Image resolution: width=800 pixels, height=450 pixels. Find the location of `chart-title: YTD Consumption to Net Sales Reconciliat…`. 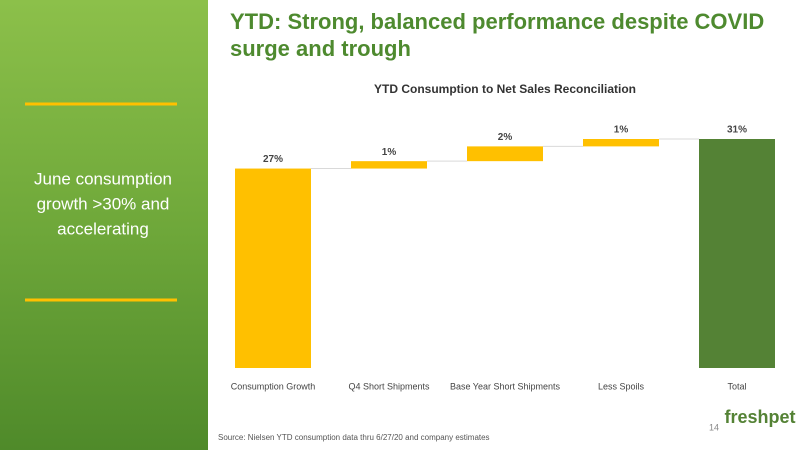

chart-title: YTD Consumption to Net Sales Reconciliat… is located at coordinates (505, 89).